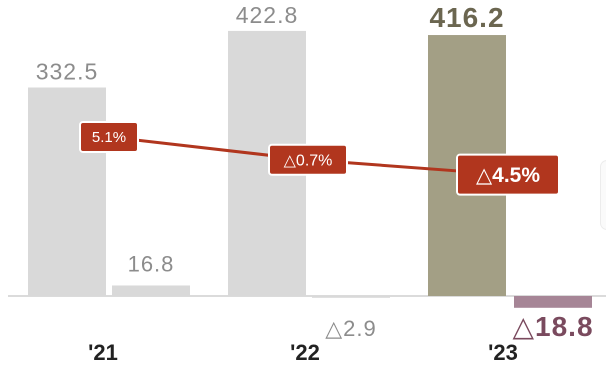 Image resolution: width=606 pixels, height=368 pixels. Describe the element at coordinates (351, 328) in the screenshot. I see `bar-sub-value-label-1: △2.9` at that location.